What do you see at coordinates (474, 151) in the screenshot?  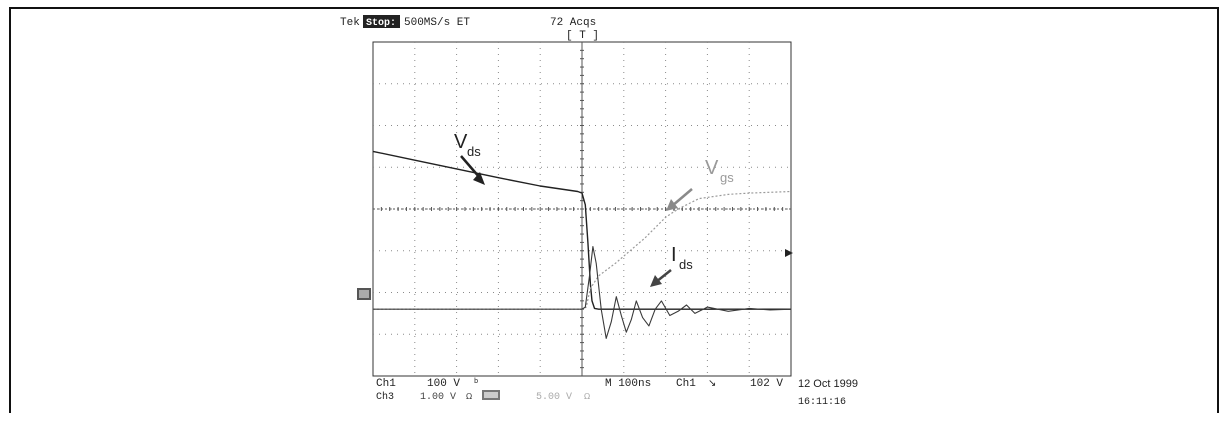 I see `vds-label-subscript: ds` at bounding box center [474, 151].